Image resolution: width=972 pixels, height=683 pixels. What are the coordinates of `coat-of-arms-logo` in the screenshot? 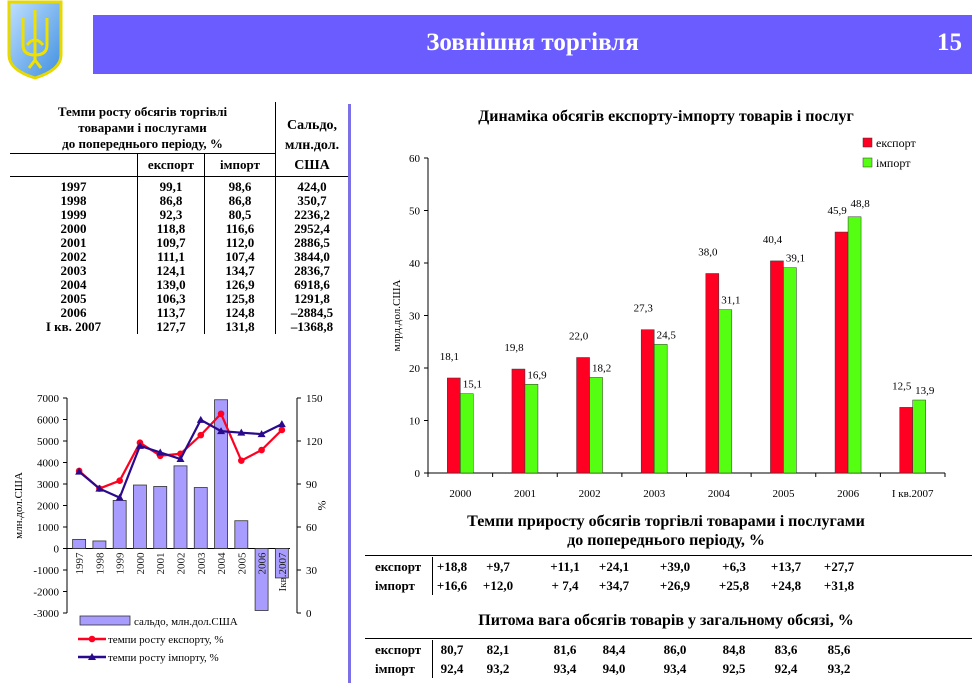 It's located at (35, 40).